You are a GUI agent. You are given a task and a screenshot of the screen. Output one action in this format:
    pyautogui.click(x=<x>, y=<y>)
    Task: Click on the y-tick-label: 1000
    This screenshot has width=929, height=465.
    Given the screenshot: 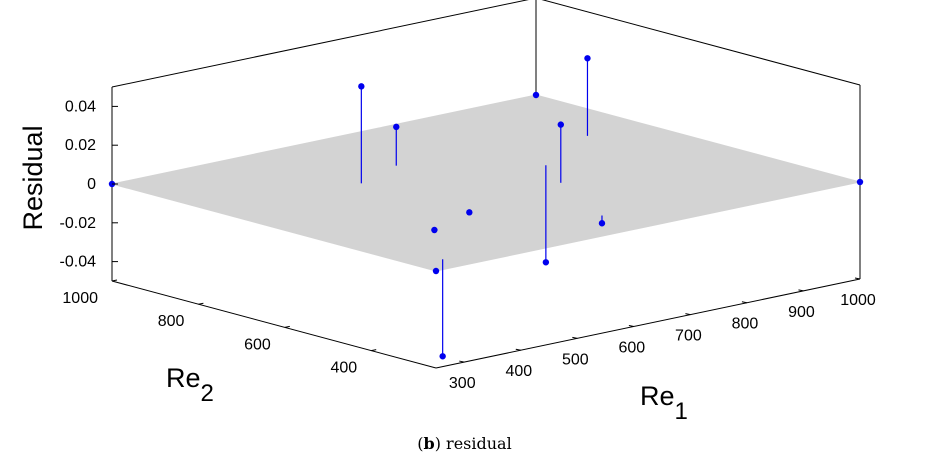 What is the action you would take?
    pyautogui.click(x=80, y=298)
    